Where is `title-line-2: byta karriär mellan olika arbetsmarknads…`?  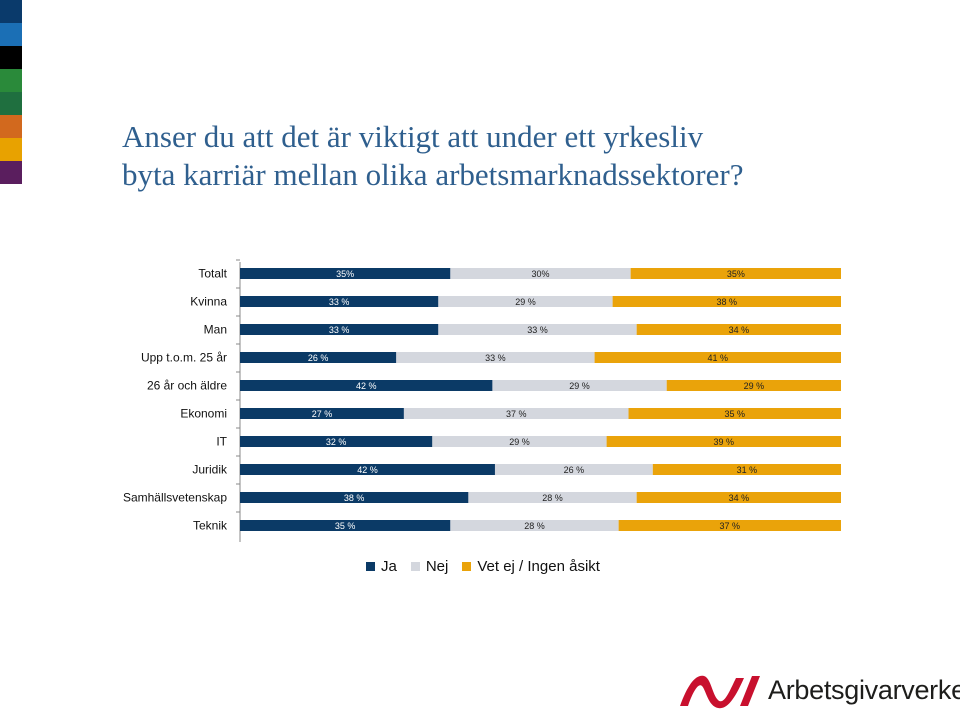 title-line-2: byta karriär mellan olika arbetsmarknads… is located at coordinates (433, 174).